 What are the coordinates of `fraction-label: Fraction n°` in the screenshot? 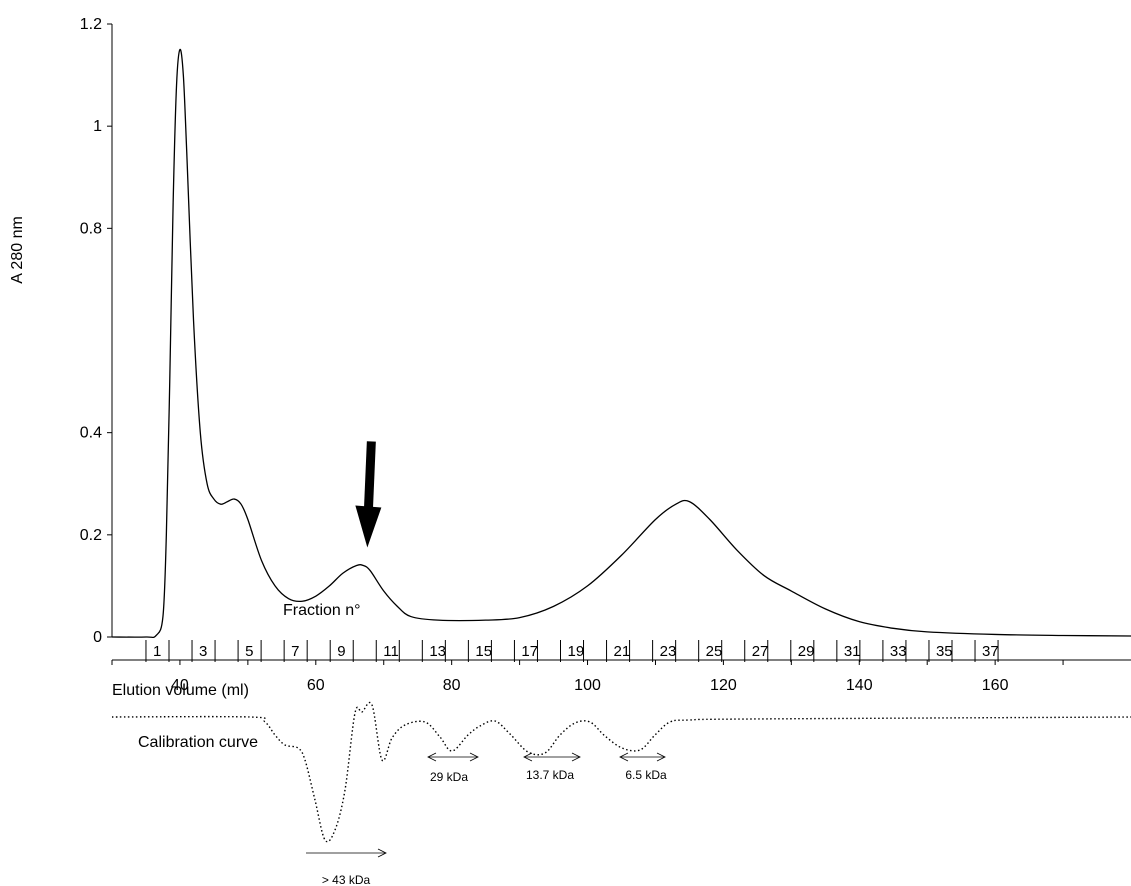 It's located at (322, 610).